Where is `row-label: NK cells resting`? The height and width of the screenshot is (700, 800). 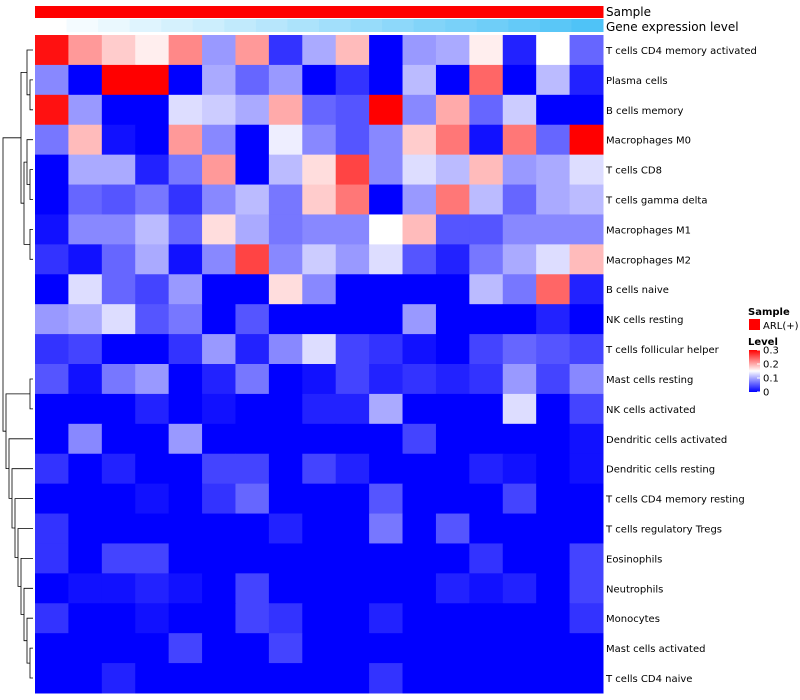 row-label: NK cells resting is located at coordinates (644, 320).